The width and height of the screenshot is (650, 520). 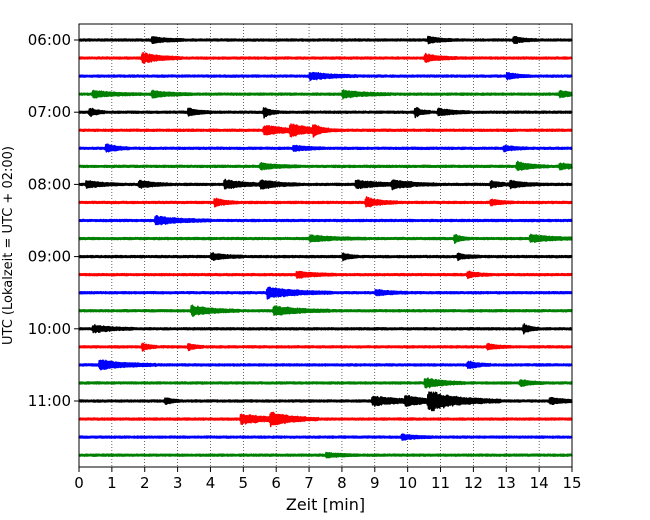 I want to click on x-tick-label: 14, so click(x=539, y=483).